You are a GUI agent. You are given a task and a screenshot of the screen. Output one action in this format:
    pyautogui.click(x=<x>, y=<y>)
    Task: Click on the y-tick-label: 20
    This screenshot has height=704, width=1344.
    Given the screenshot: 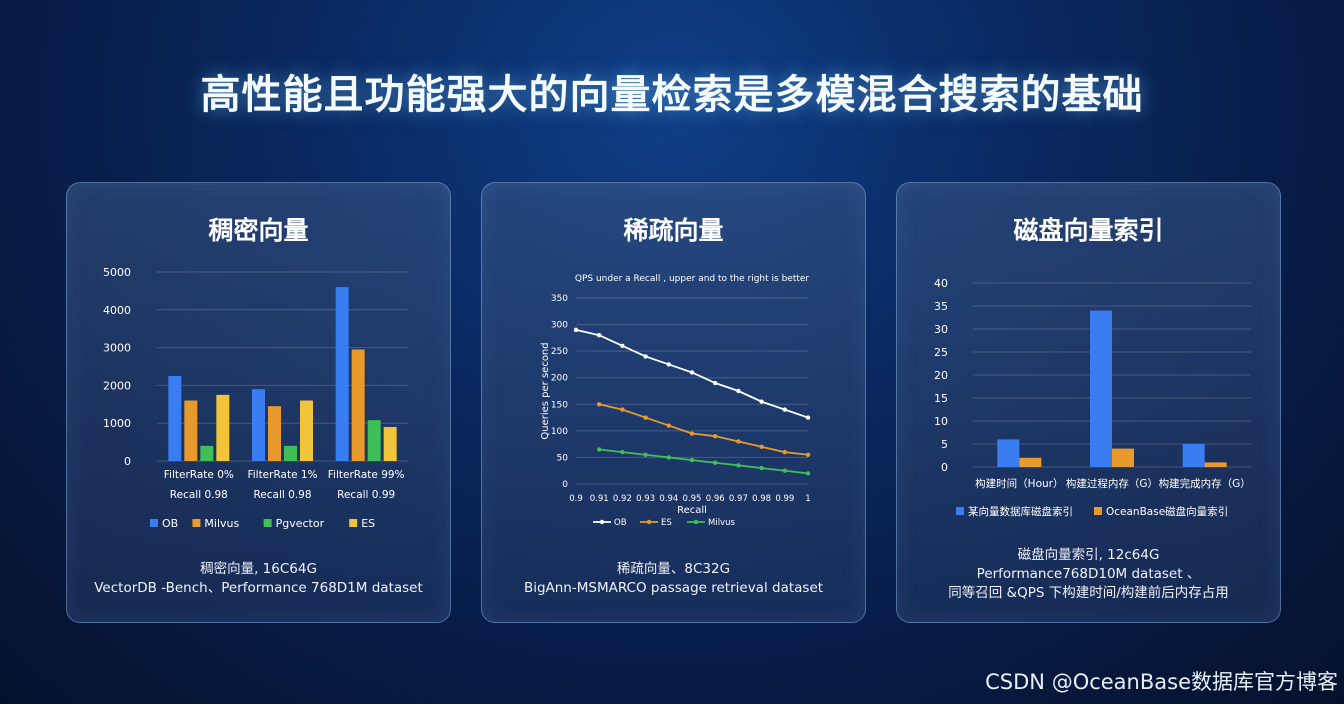 What is the action you would take?
    pyautogui.click(x=941, y=375)
    